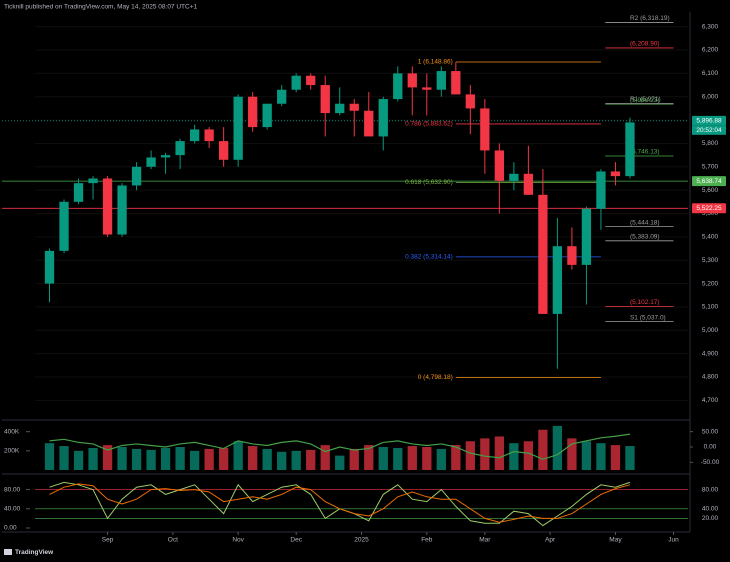 The image size is (730, 562). What do you see at coordinates (12, 451) in the screenshot?
I see `volume-tick-label: 200K` at bounding box center [12, 451].